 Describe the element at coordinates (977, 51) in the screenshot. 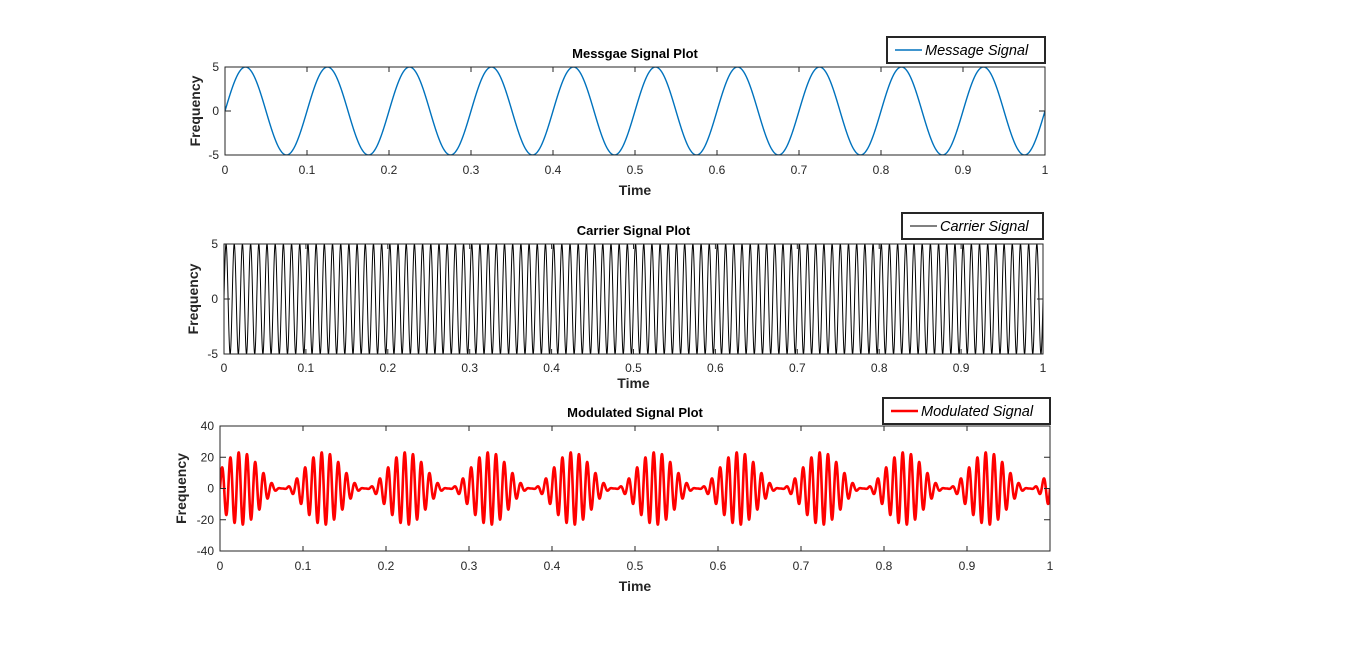

I see `legend-label: Message Signal` at that location.